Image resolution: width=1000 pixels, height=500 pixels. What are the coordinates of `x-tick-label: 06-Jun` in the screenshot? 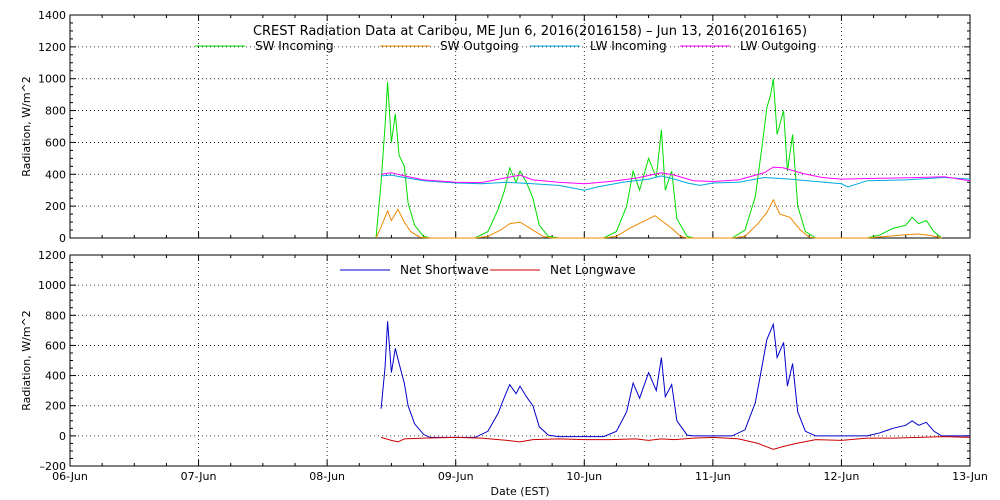 It's located at (70, 476).